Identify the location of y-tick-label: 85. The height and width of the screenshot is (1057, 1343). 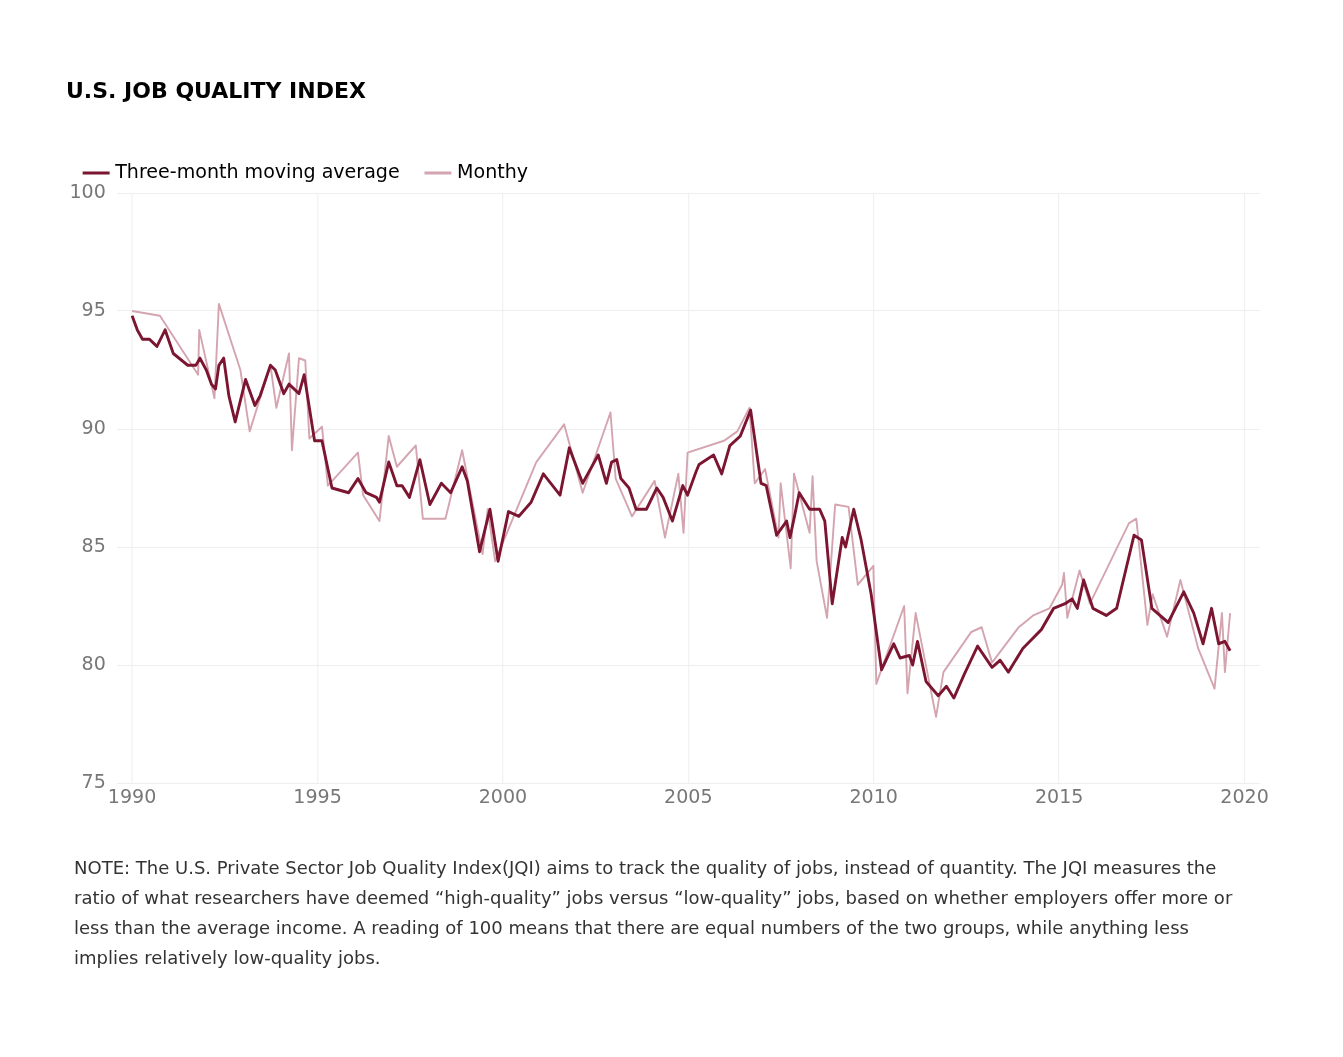
(93, 545).